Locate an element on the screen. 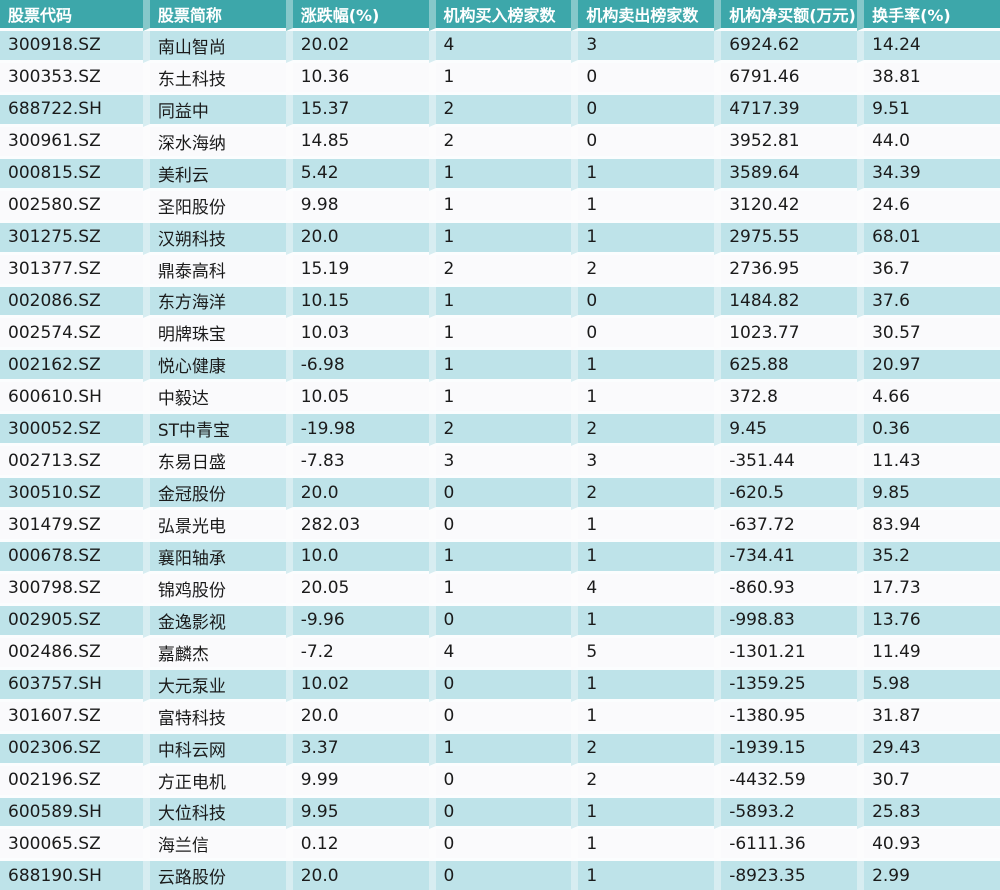 The image size is (1000, 890). table-row: 600589.SH 大位科技 9.95 0 1 -5893.2 25.83 is located at coordinates (500, 813).